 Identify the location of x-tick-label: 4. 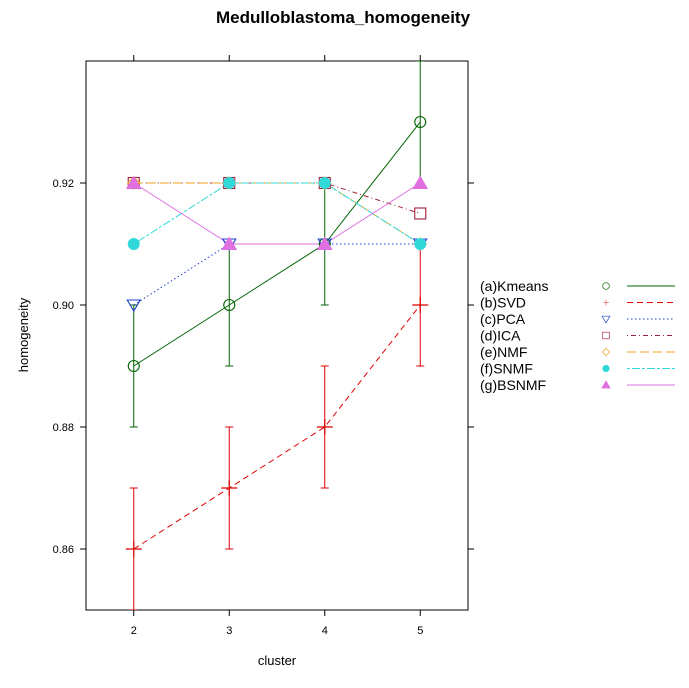
(325, 631).